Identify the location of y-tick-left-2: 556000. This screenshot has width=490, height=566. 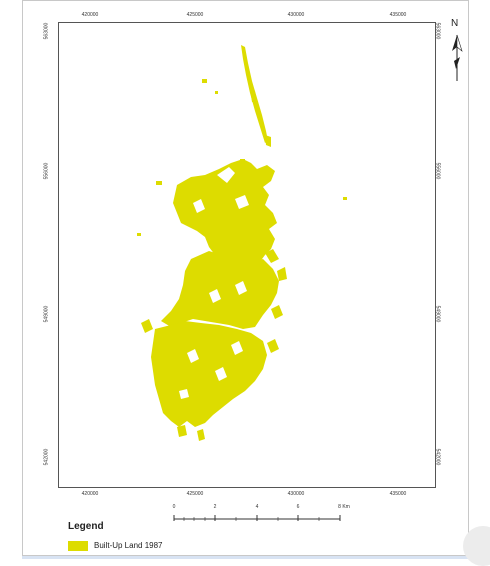
(46, 171).